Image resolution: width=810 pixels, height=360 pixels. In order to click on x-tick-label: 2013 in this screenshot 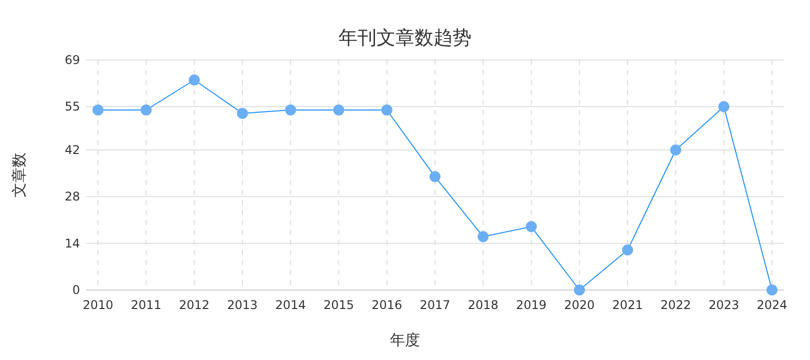, I will do `click(242, 305)`.